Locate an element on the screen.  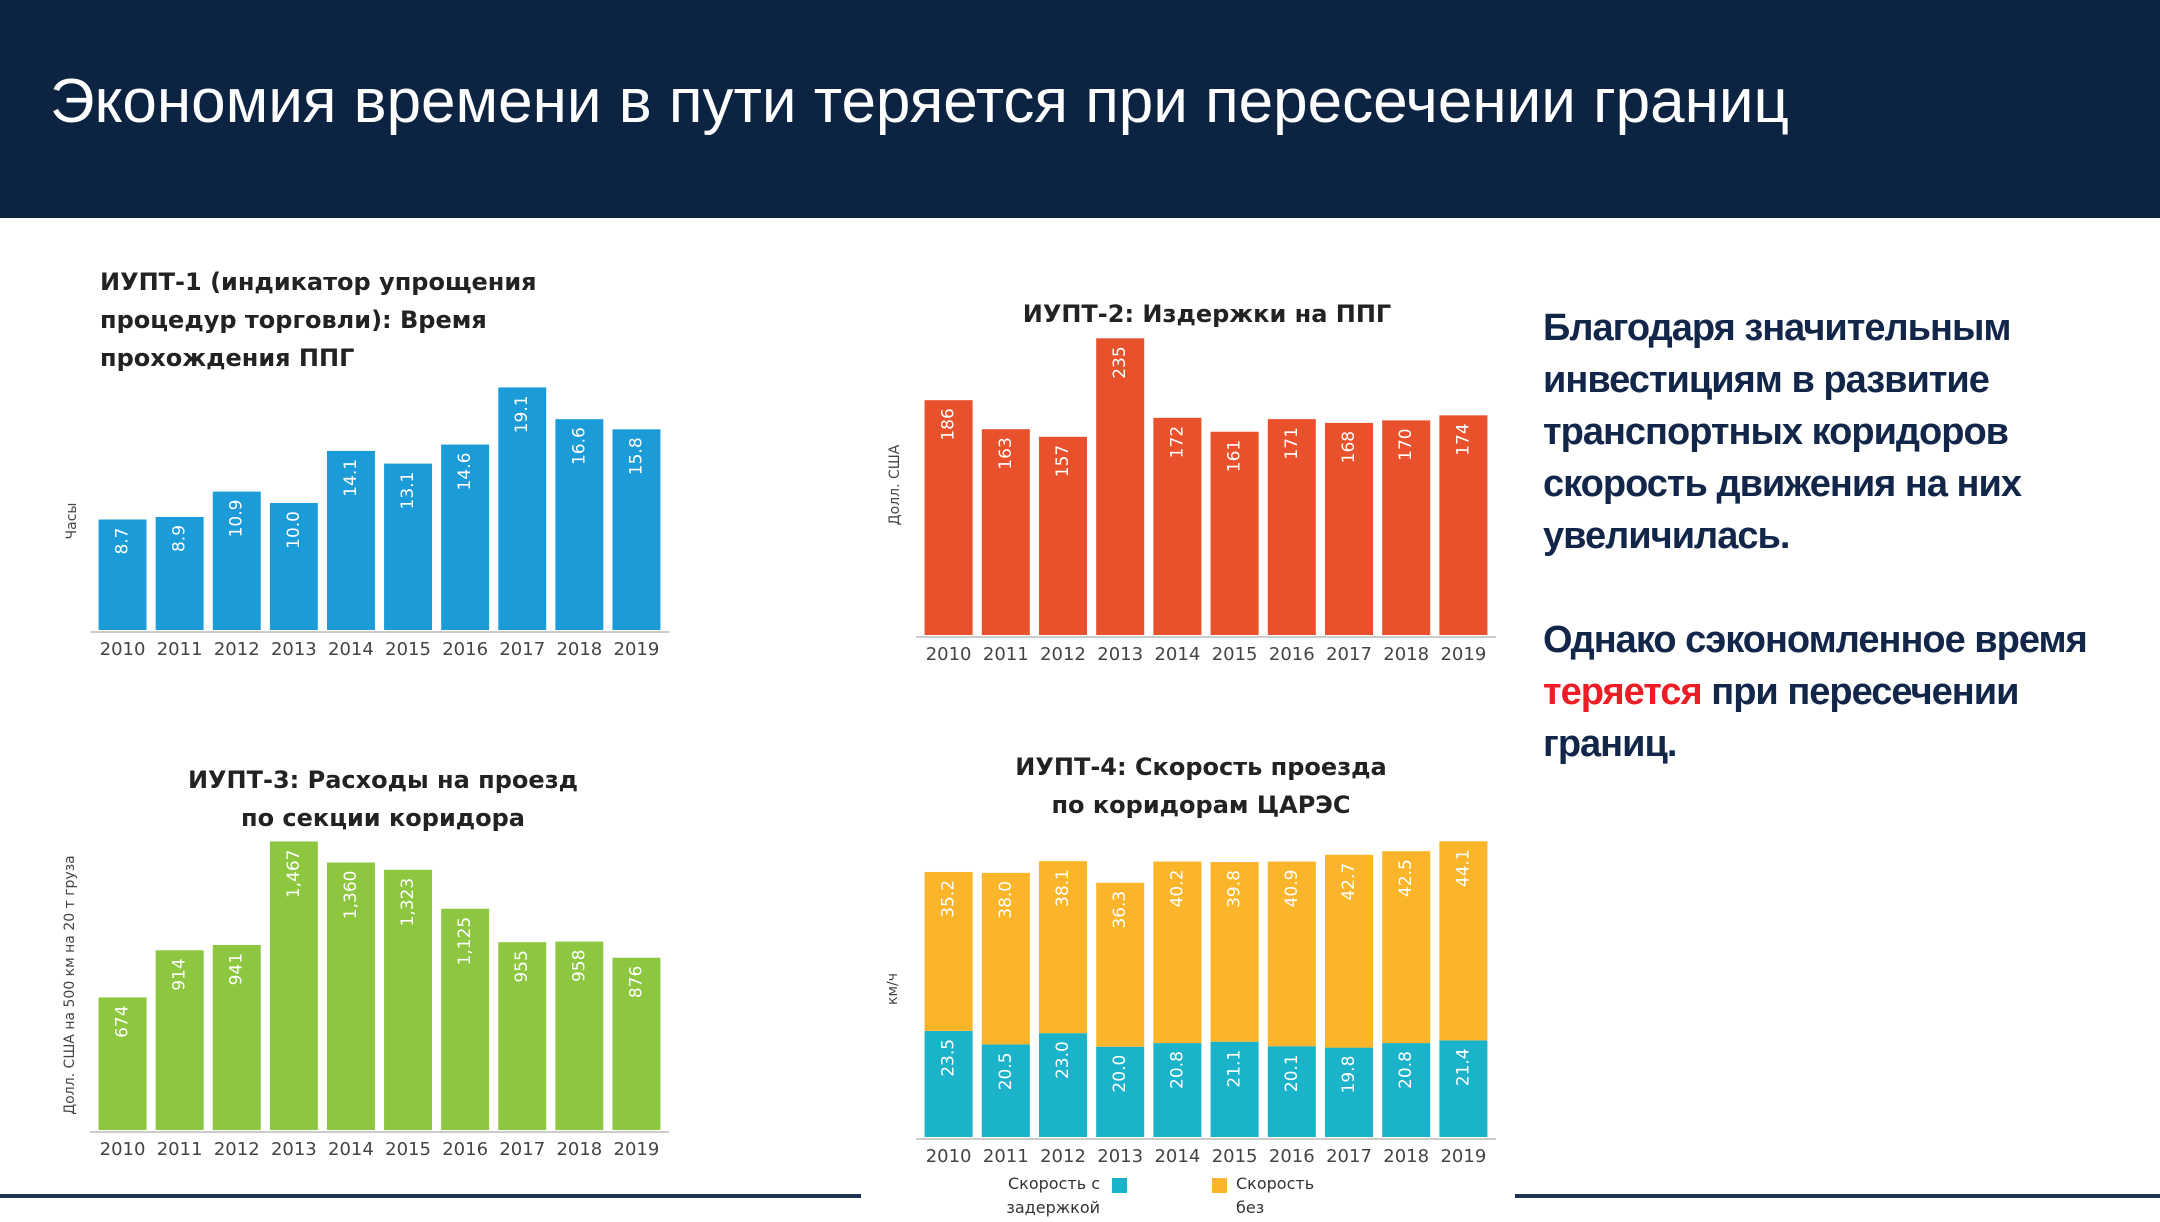
legend-swatch is located at coordinates (1119, 1185).